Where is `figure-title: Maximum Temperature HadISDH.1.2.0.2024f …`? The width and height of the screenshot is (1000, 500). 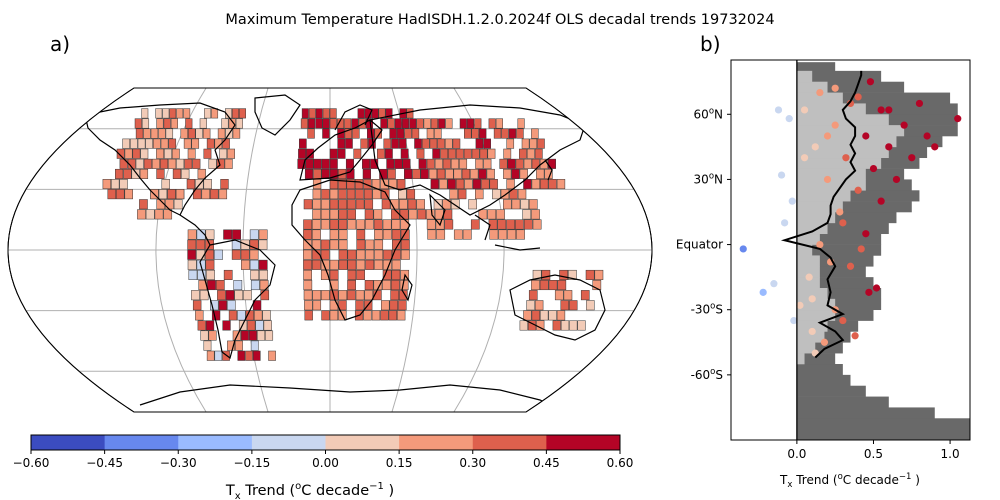
figure-title: Maximum Temperature HadISDH.1.2.0.2024f … is located at coordinates (499, 20).